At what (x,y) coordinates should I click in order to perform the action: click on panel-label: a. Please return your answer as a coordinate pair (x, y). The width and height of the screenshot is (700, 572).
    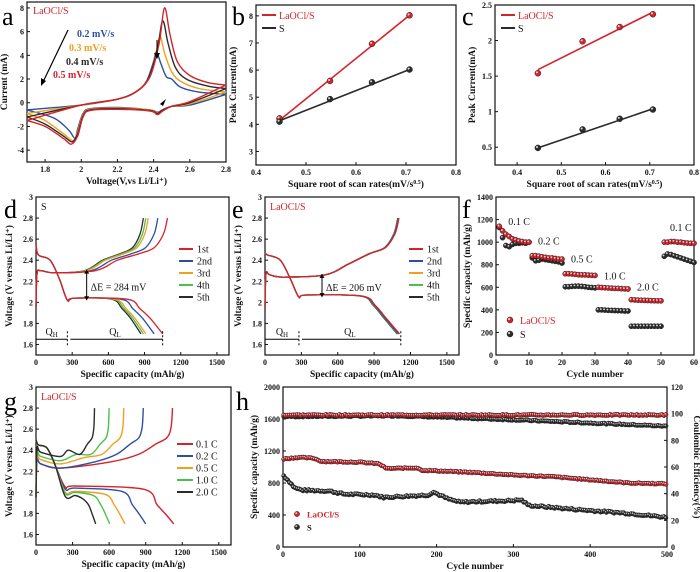
    Looking at the image, I should click on (8, 16).